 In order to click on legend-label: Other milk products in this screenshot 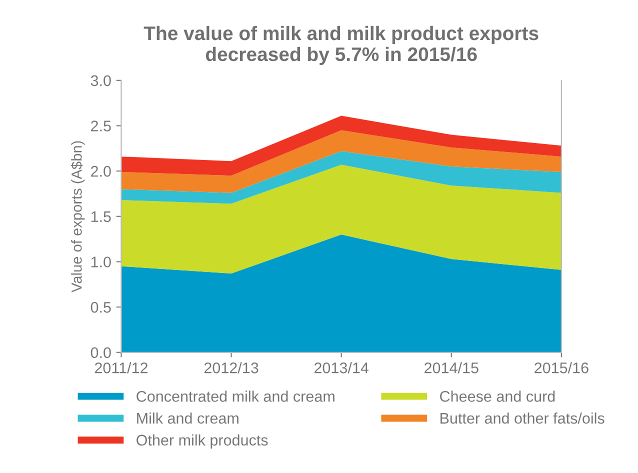, I will do `click(202, 441)`.